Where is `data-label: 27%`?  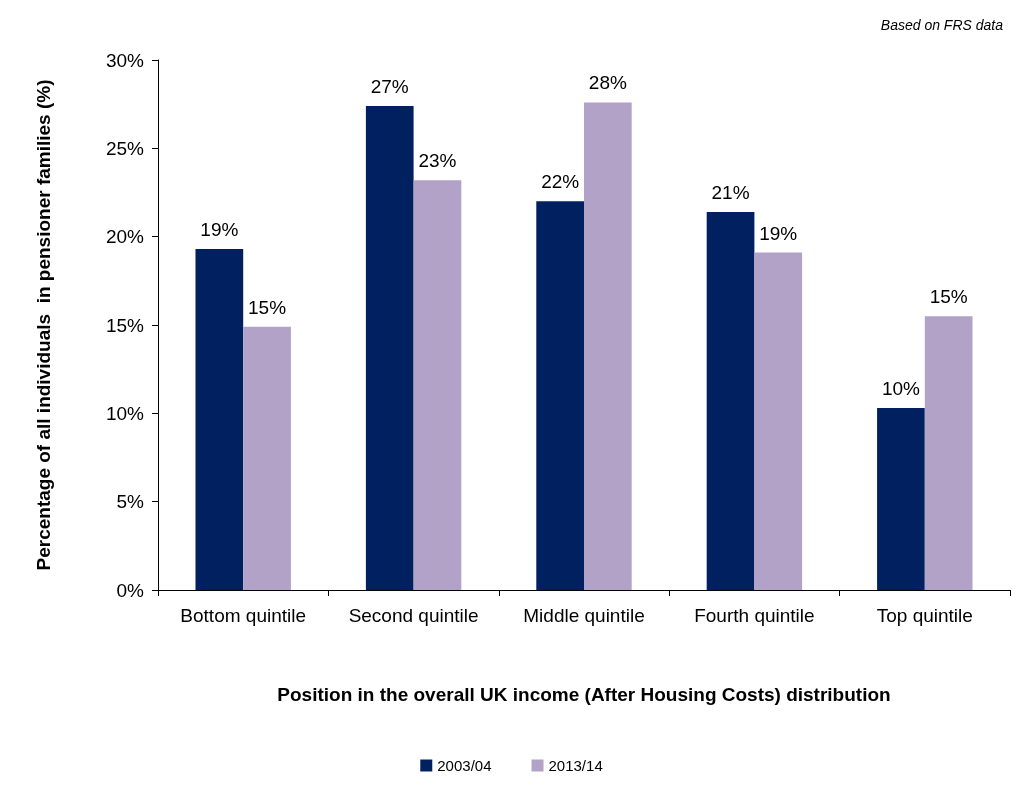
data-label: 27% is located at coordinates (389, 86).